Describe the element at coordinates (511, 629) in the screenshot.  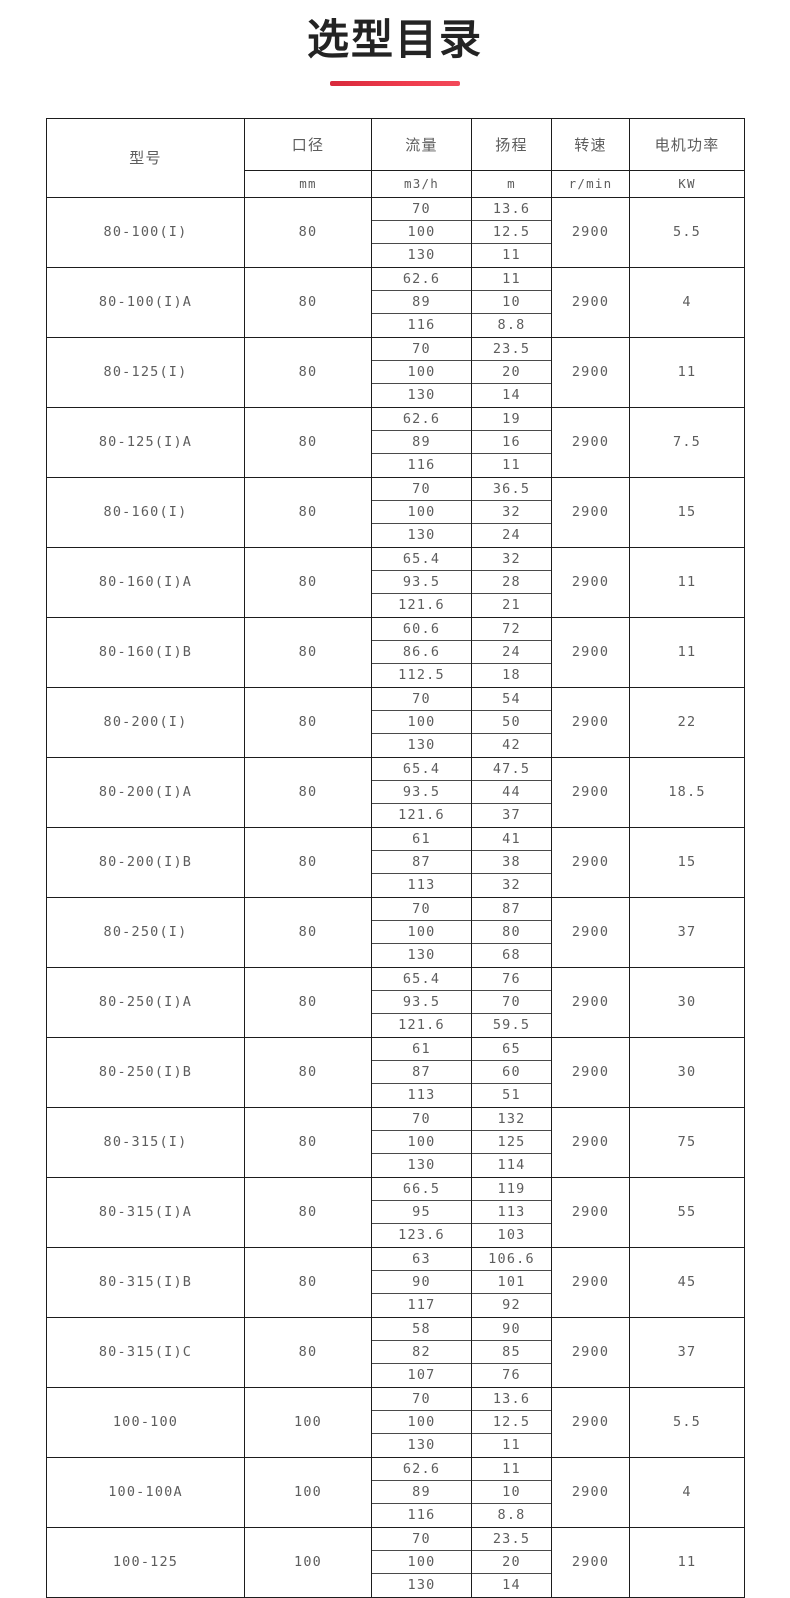
I see `cell-head-value: 72` at that location.